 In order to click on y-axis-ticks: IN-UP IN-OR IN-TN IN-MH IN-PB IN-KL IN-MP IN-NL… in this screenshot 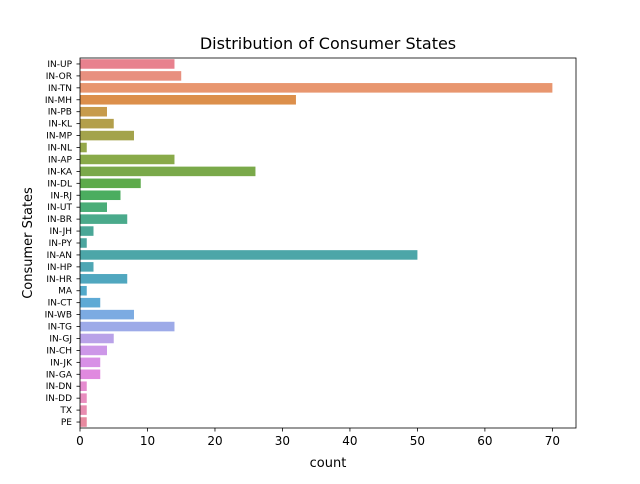, I will do `click(62, 244)`.